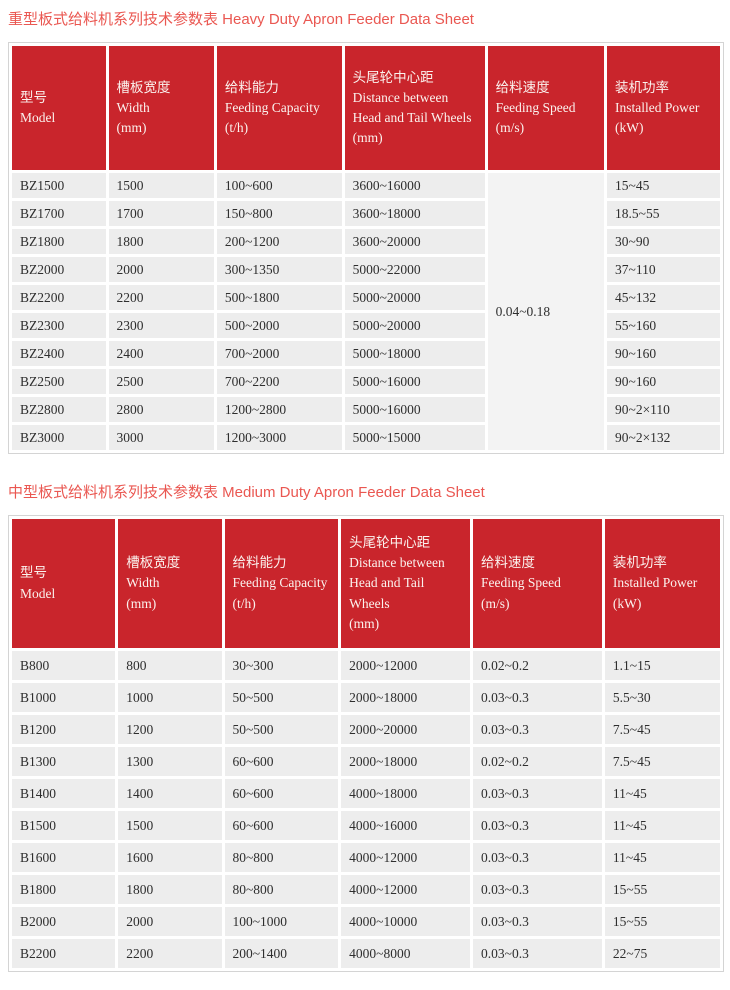  I want to click on column-header-speed: 给料速度 Feeding Speed (m/s), so click(537, 583).